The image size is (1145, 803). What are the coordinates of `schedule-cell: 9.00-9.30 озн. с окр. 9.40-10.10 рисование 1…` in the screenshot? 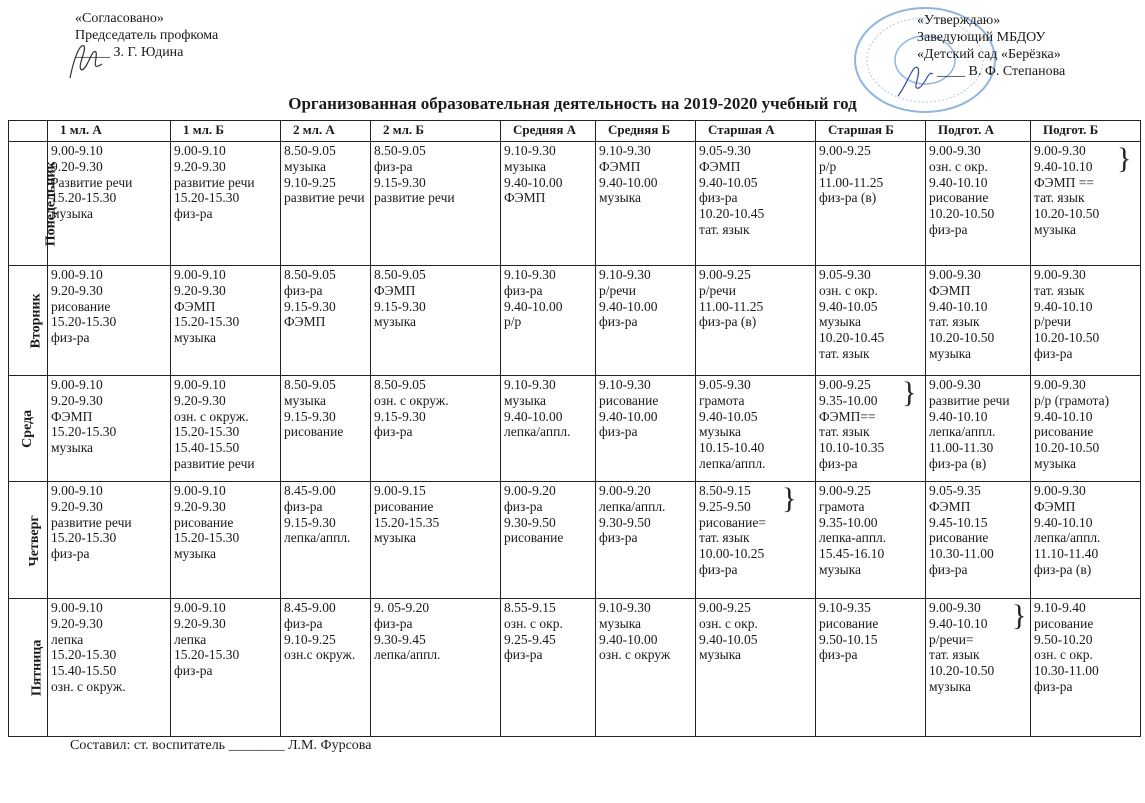 It's located at (978, 203).